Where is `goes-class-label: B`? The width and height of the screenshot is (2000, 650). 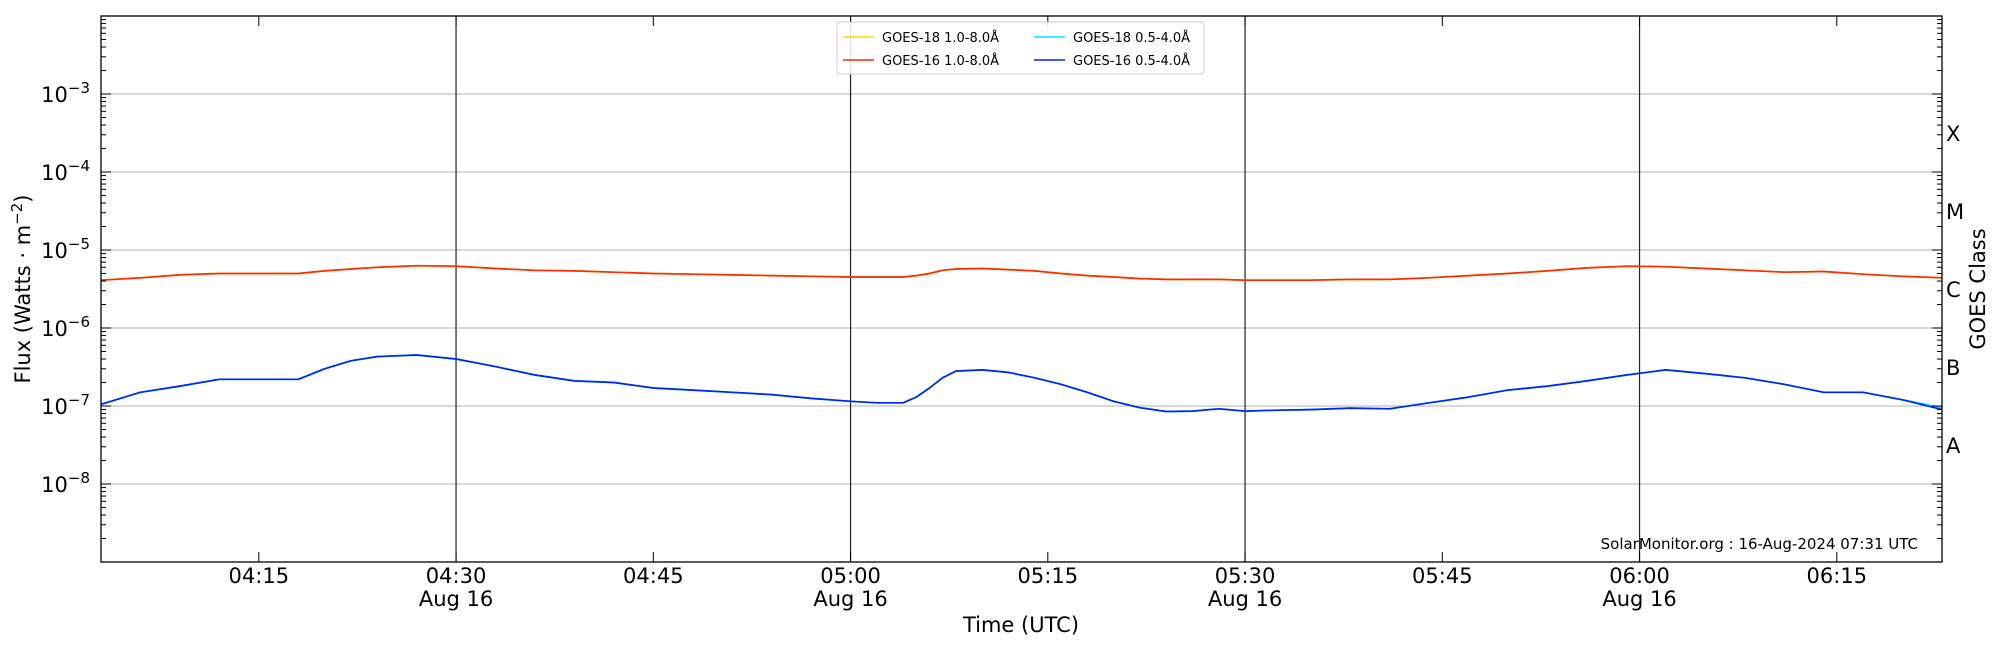
goes-class-label: B is located at coordinates (1953, 368).